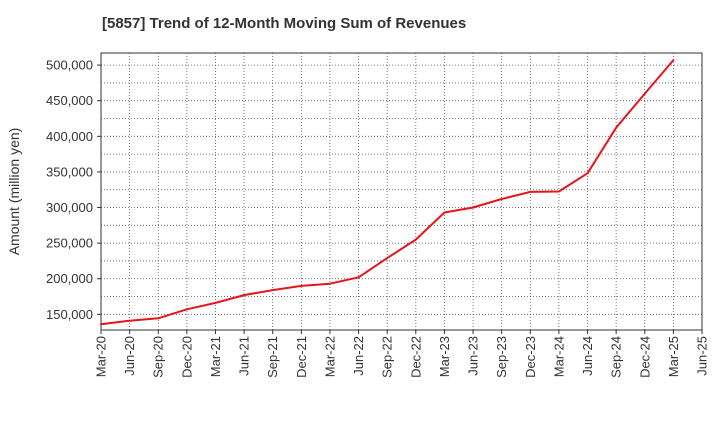 The width and height of the screenshot is (720, 440). Describe the element at coordinates (14, 192) in the screenshot. I see `y-axis-title: Amount (million yen)` at that location.